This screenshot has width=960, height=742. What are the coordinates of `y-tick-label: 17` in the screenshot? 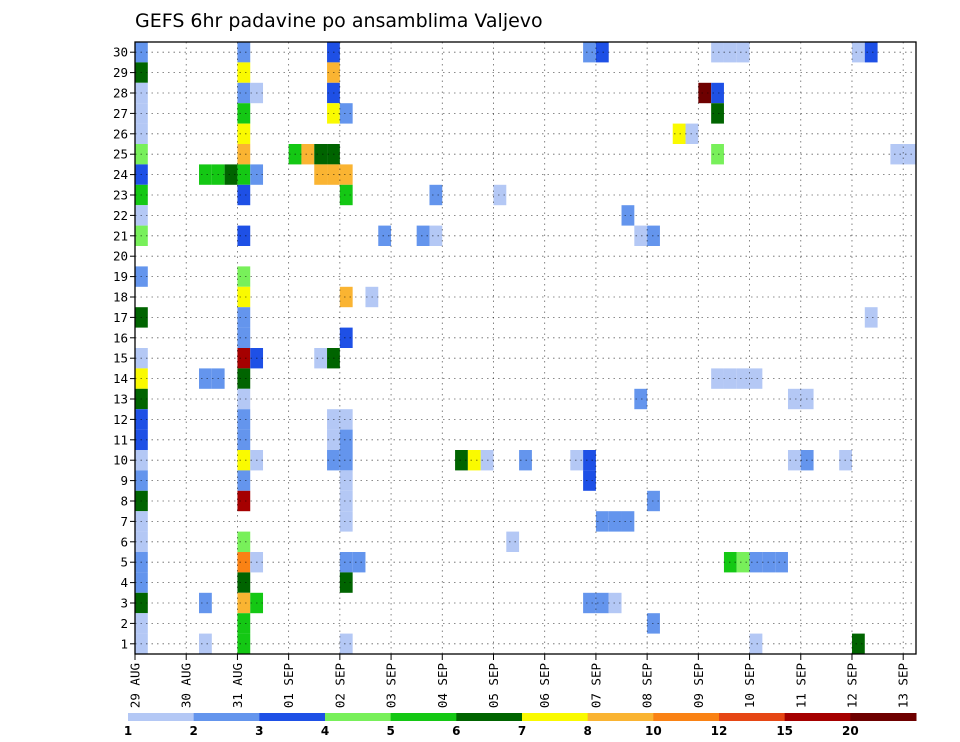 It's located at (120, 317).